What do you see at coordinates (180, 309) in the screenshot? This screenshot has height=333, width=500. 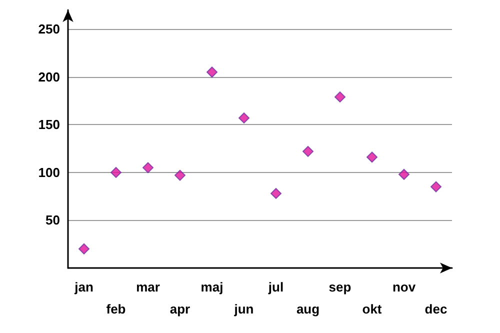 I see `x-tick-label: apr` at bounding box center [180, 309].